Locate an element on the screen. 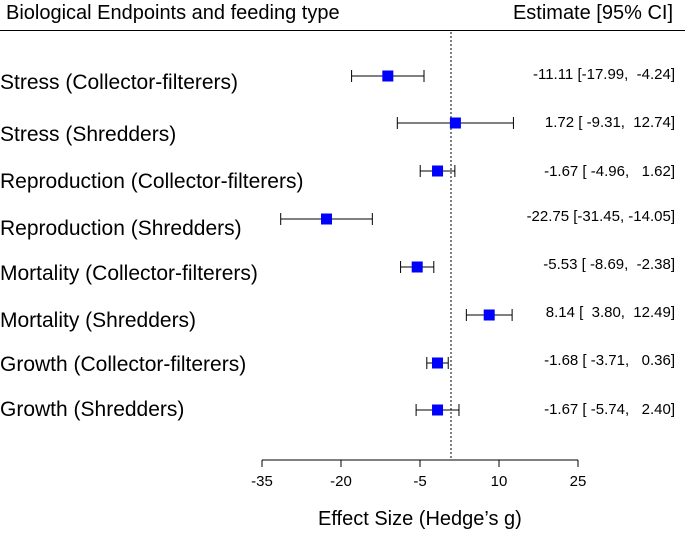 This screenshot has width=685, height=536. row-label: Stress (Shredders) is located at coordinates (88, 134).